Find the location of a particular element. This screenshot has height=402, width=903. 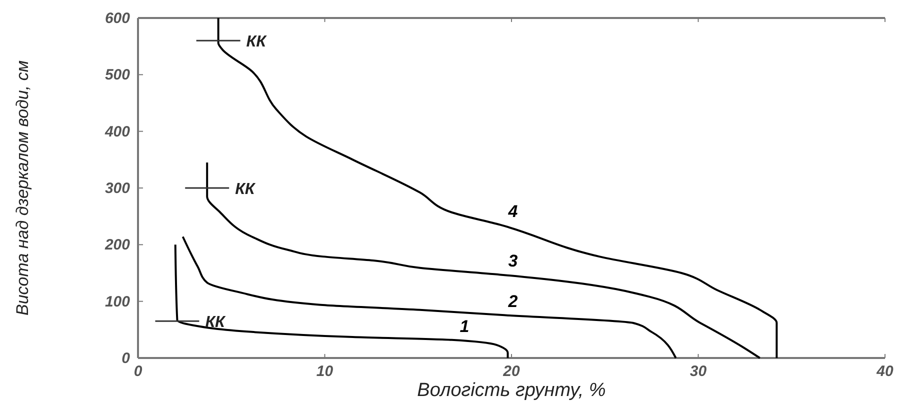

x-tick-label: 40 is located at coordinates (885, 371).